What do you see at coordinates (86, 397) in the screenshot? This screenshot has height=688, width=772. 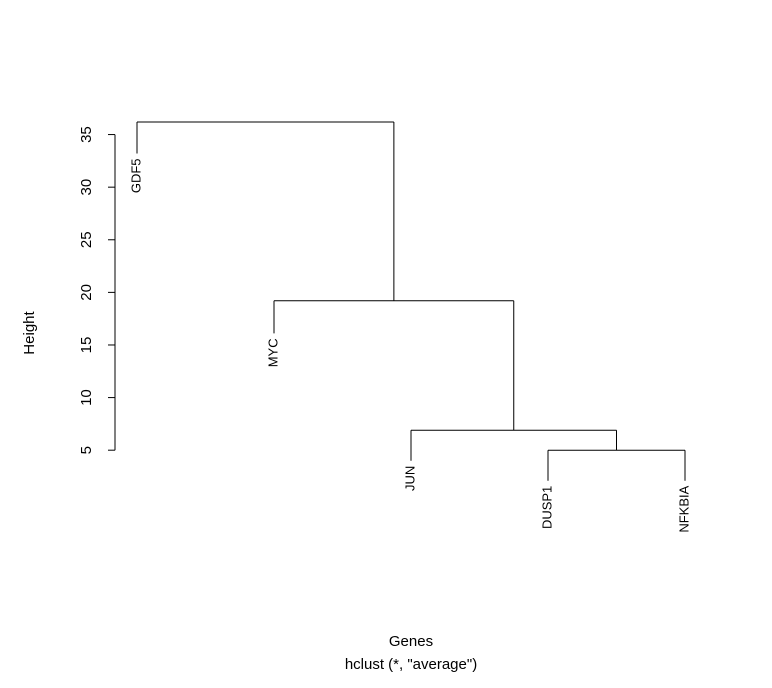 I see `y-tick-label: 10` at bounding box center [86, 397].